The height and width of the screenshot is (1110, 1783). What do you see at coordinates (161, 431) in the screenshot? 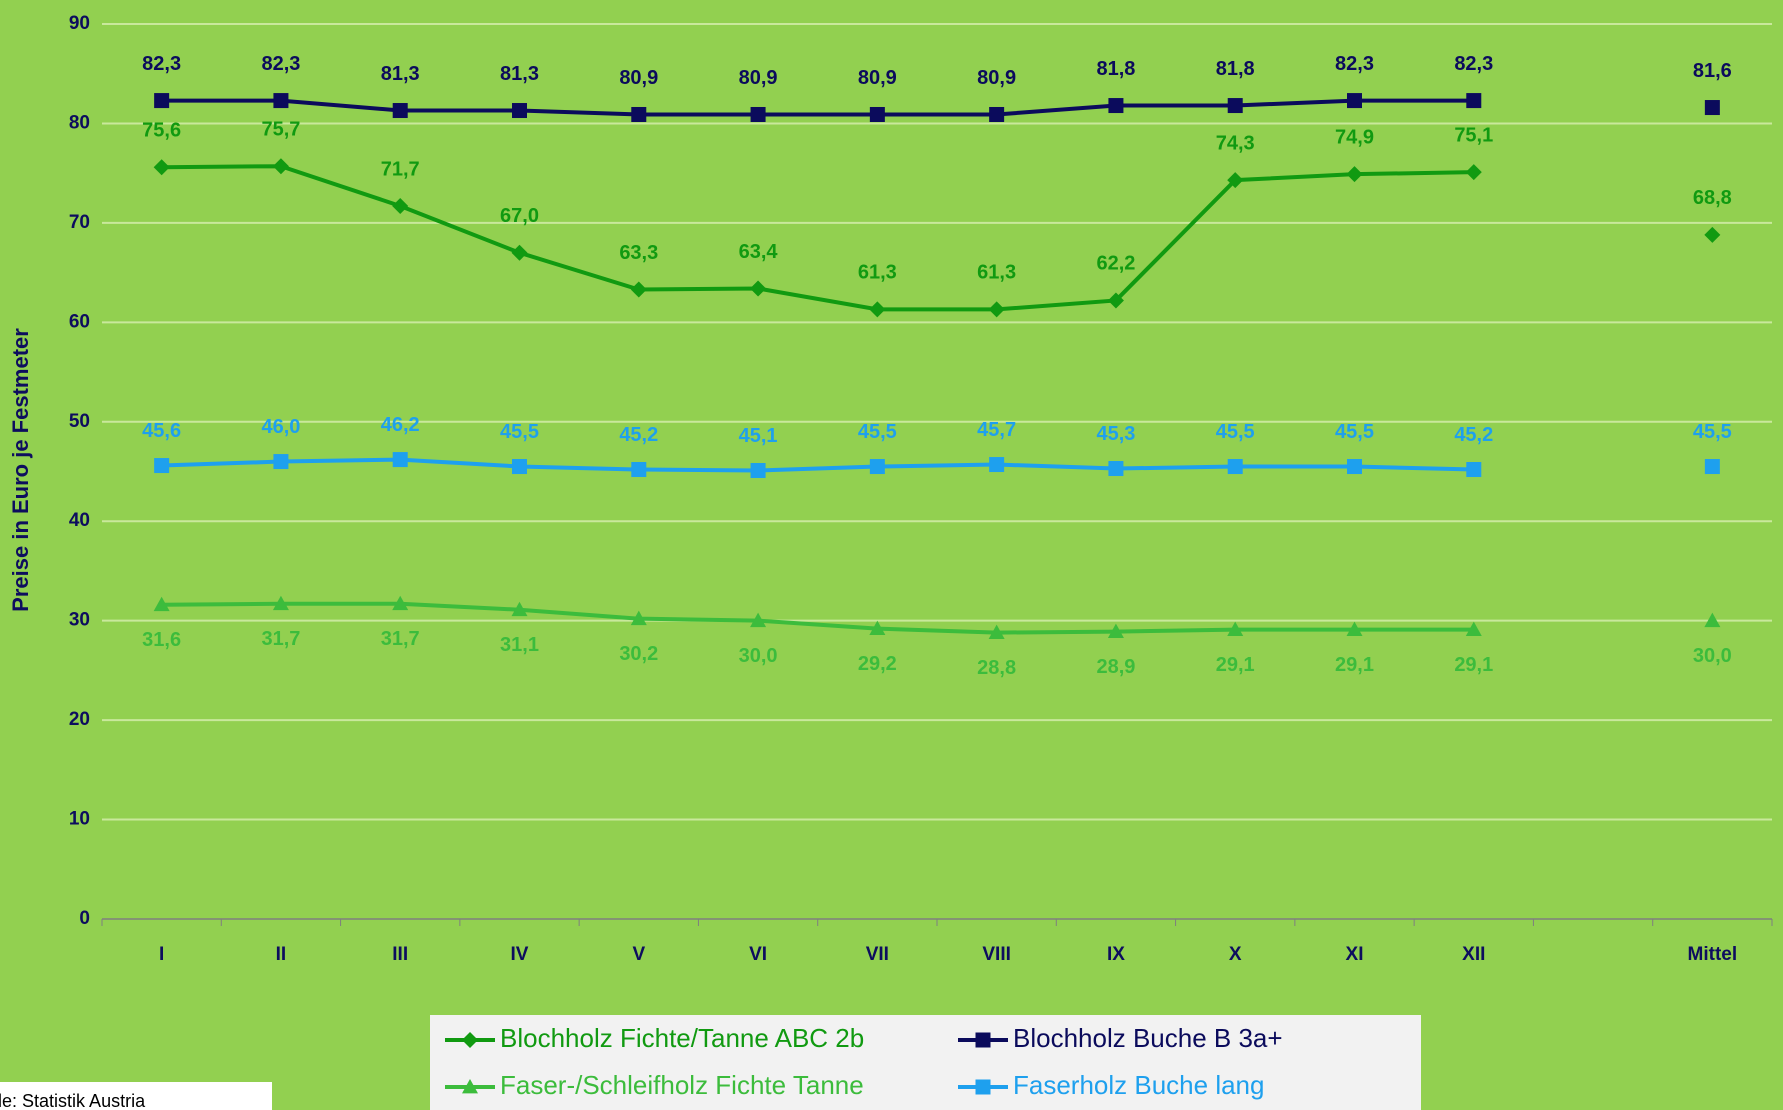
I see `data-label: 45,6` at bounding box center [161, 431].